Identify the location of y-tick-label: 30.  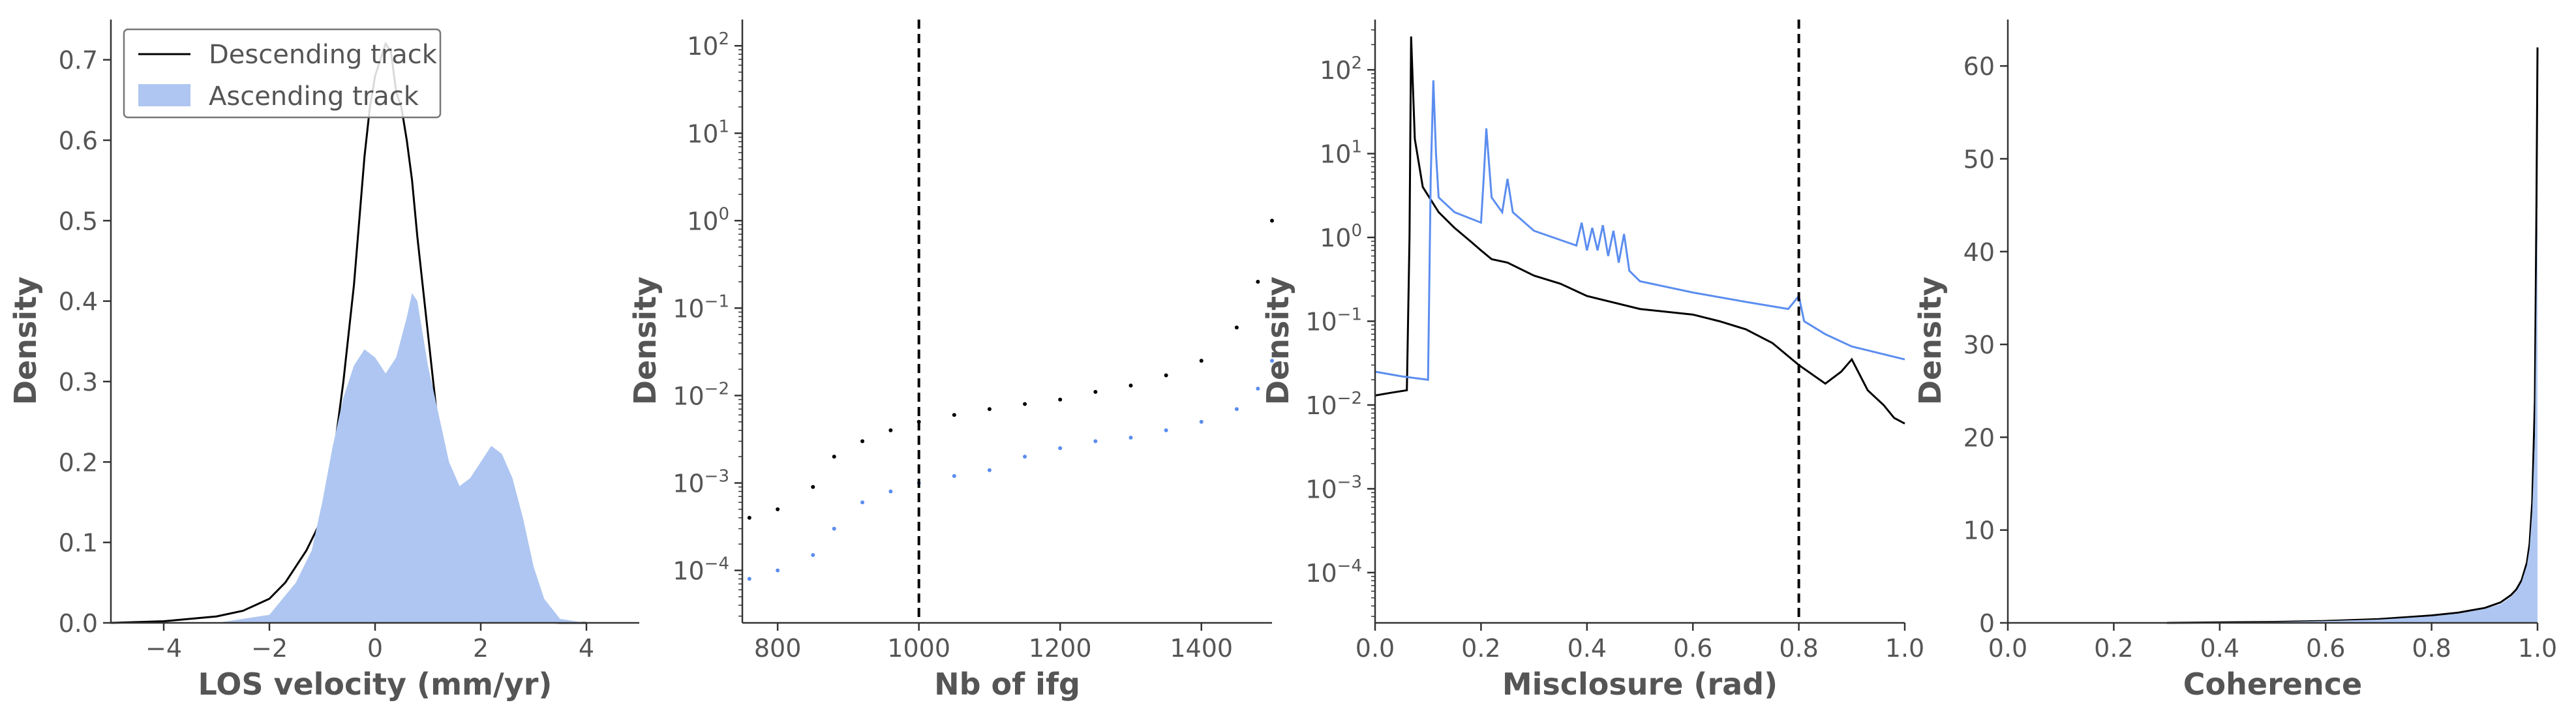
(1979, 345).